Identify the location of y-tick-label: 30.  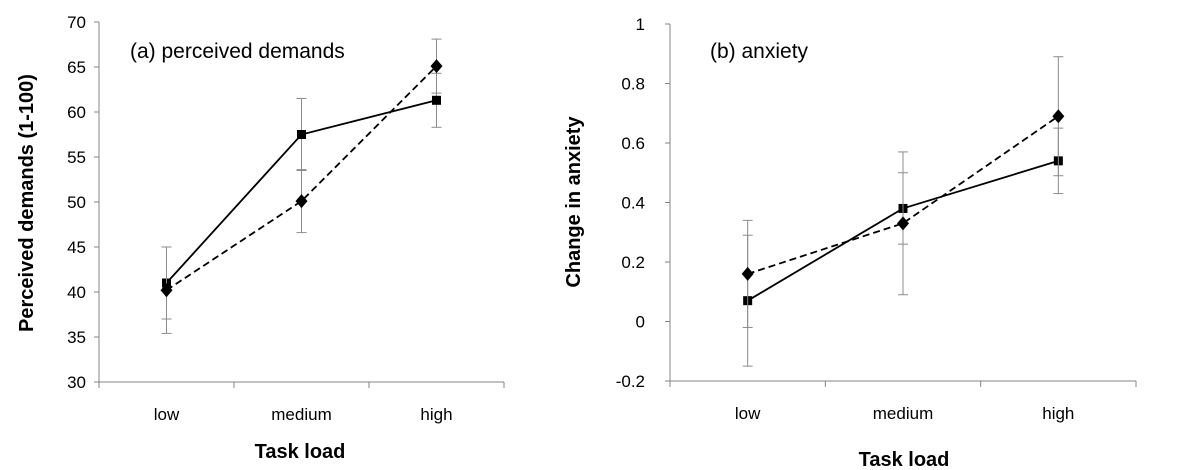
(76, 382).